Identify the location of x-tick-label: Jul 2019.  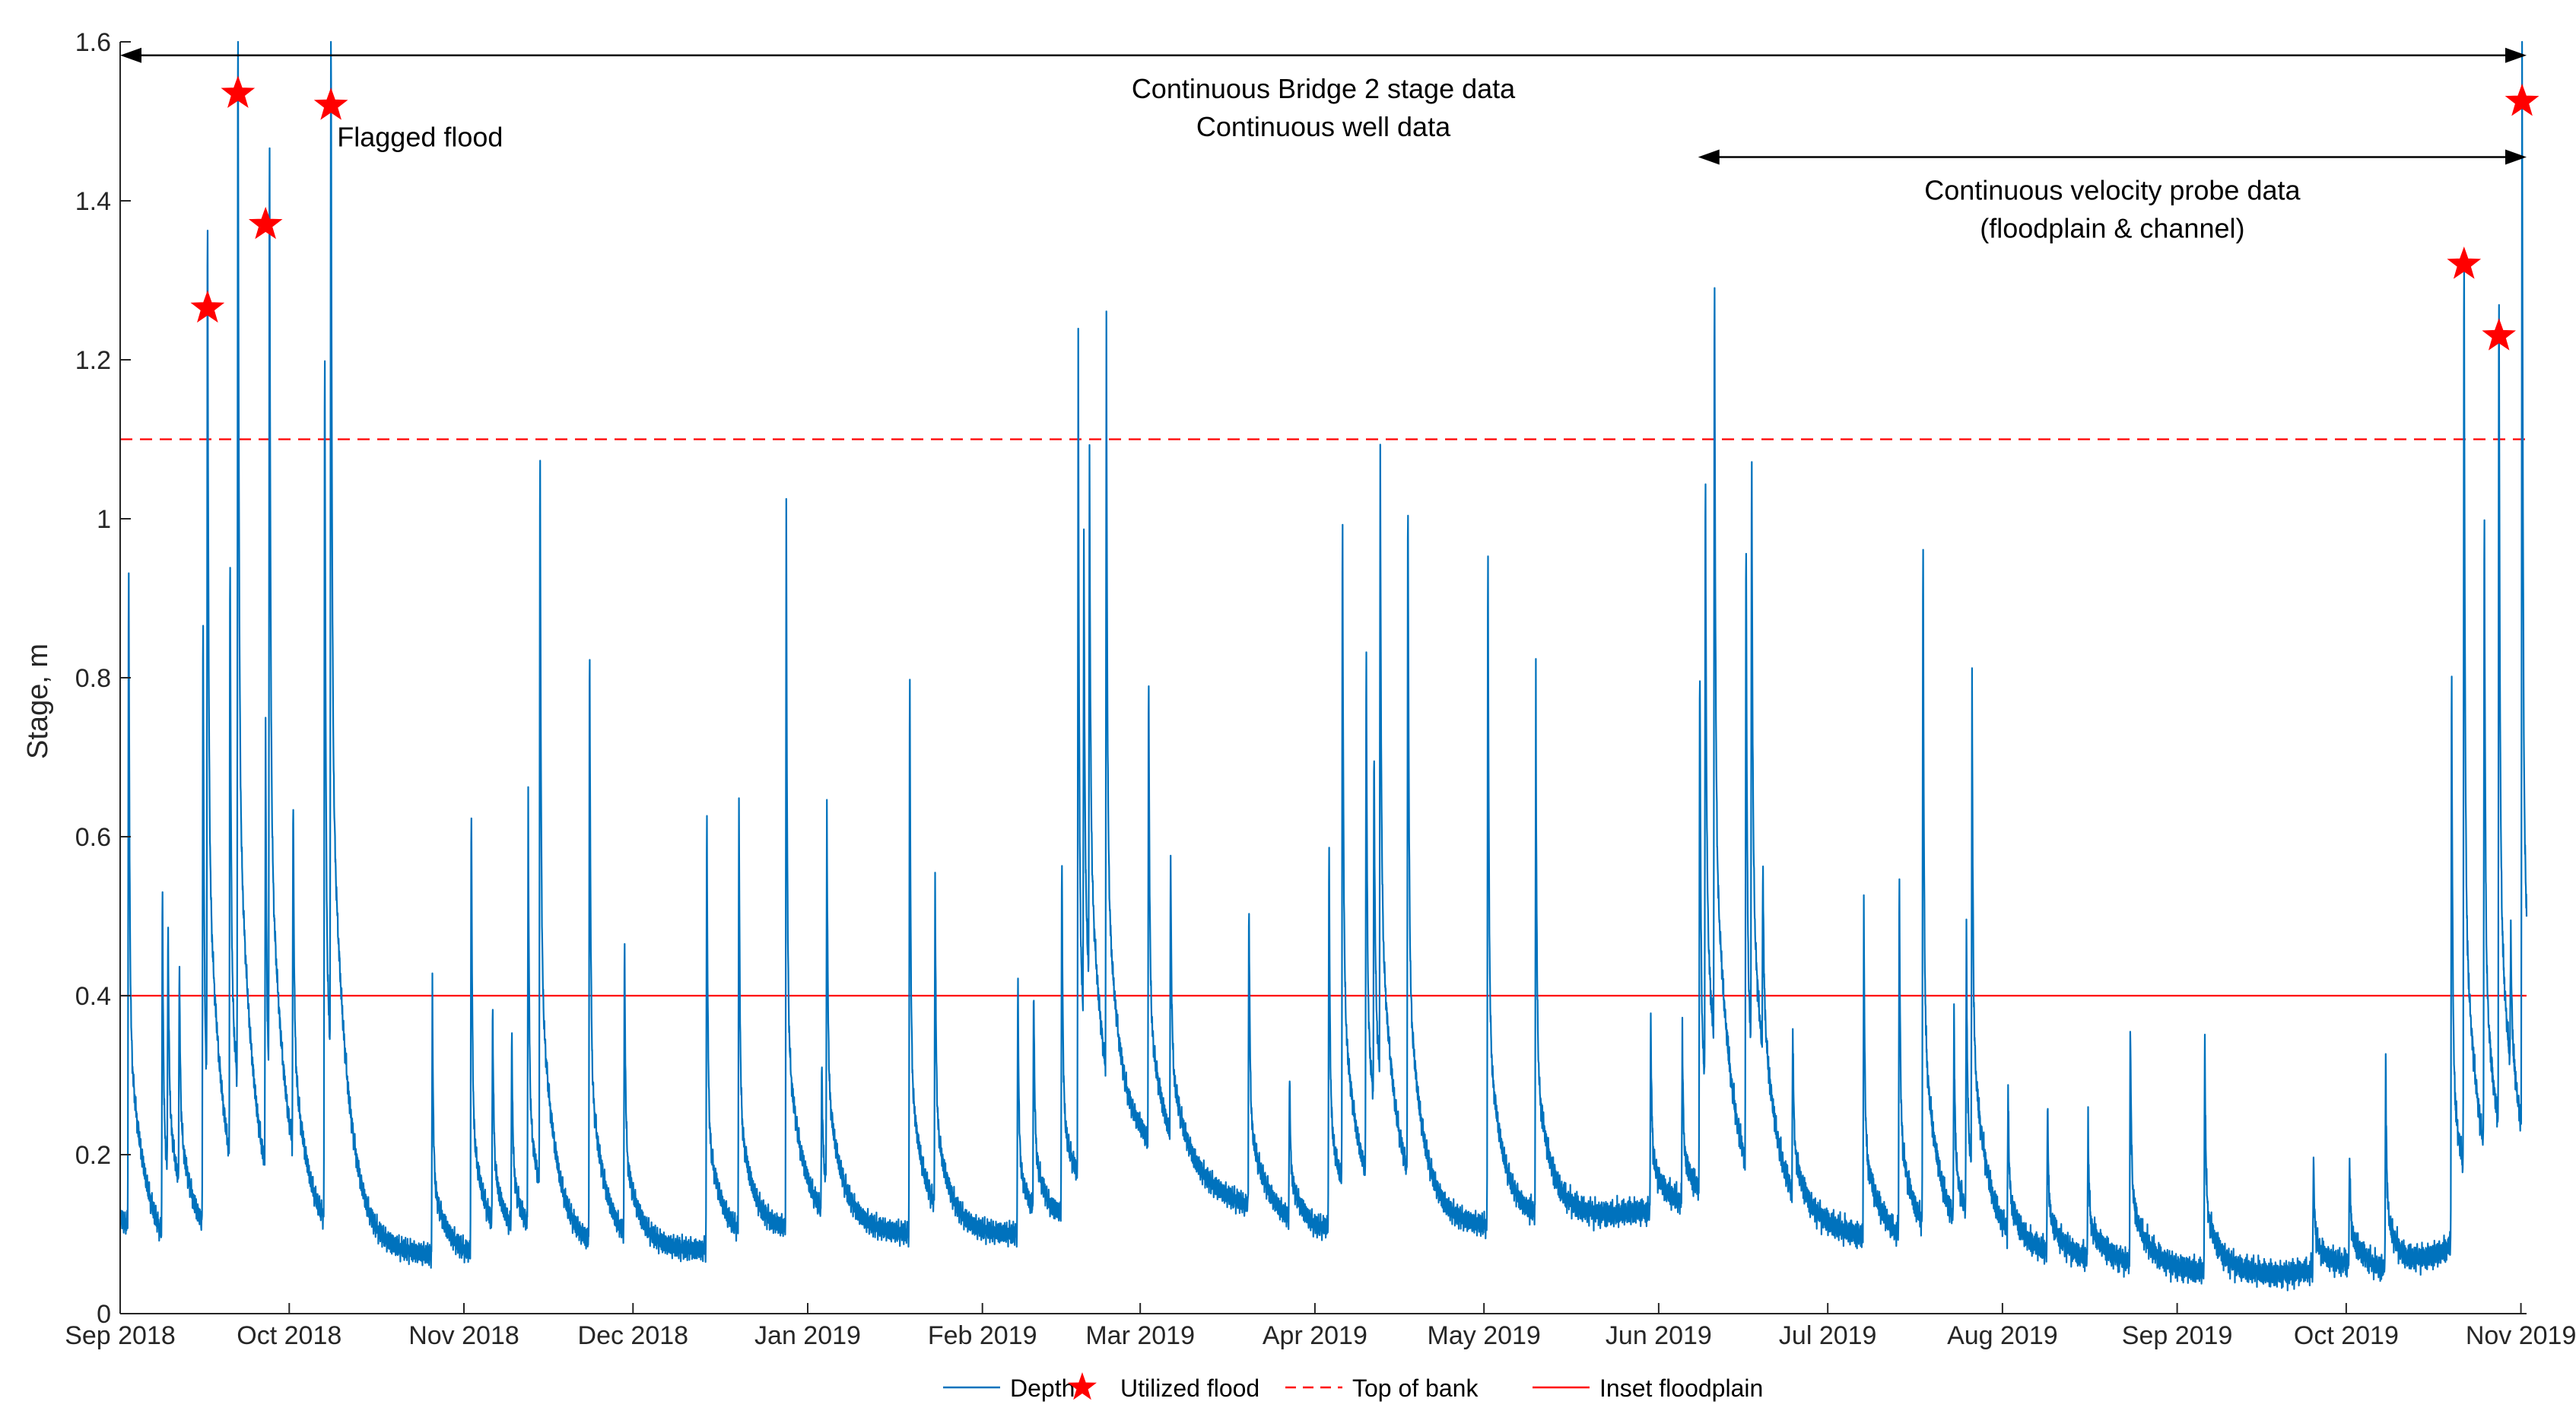
(1828, 1335).